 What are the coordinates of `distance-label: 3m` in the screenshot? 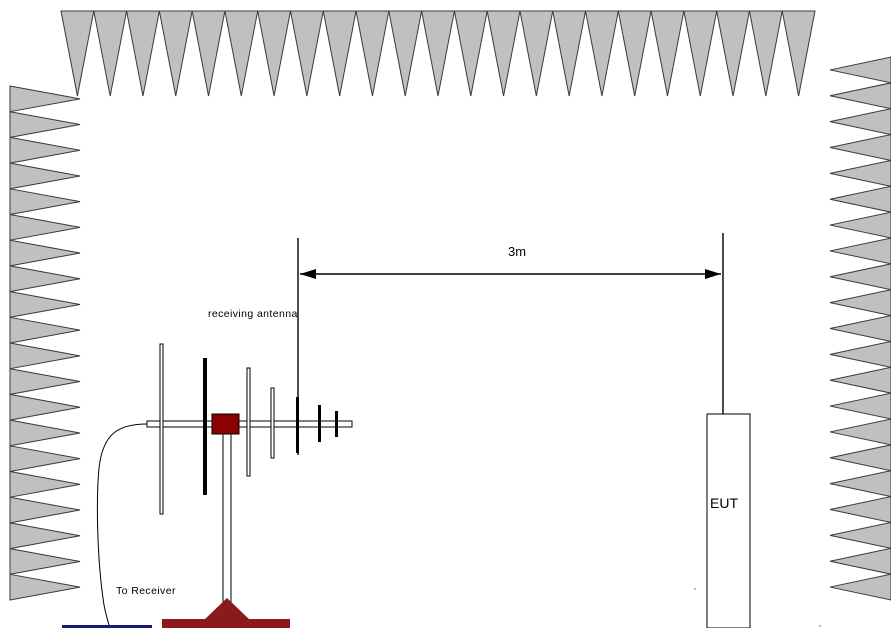 It's located at (517, 251).